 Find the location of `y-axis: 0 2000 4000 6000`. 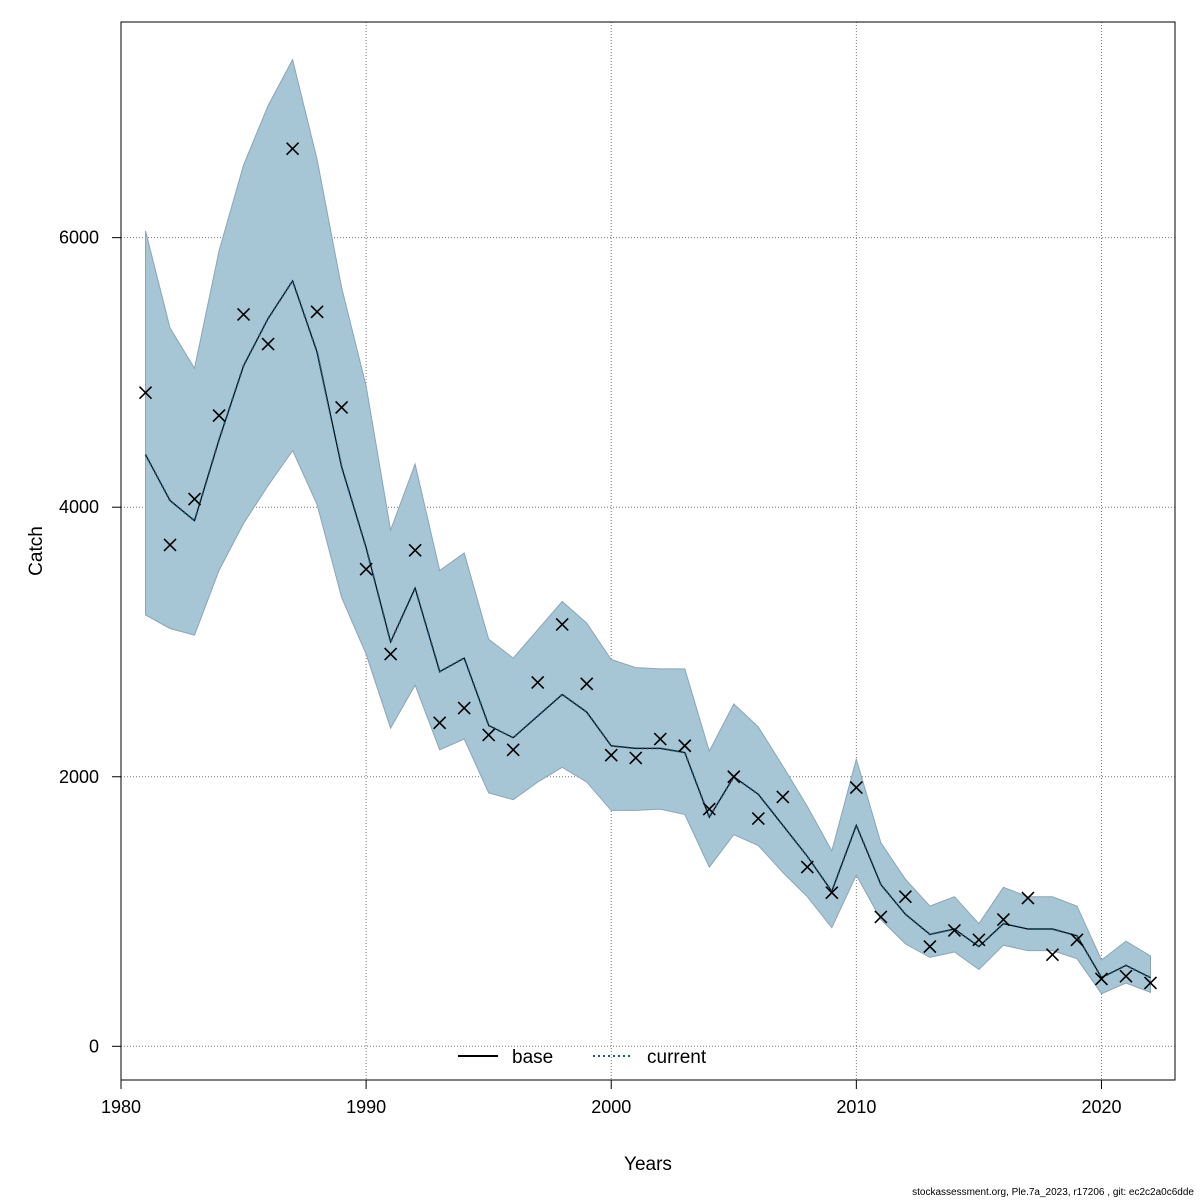

y-axis: 0 2000 4000 6000 is located at coordinates (90, 642).